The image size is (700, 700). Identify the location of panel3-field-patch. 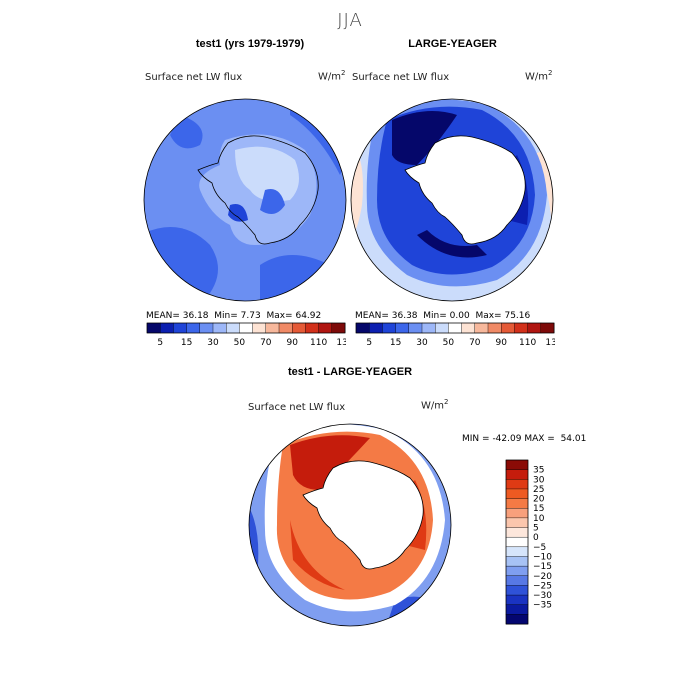
(317, 555).